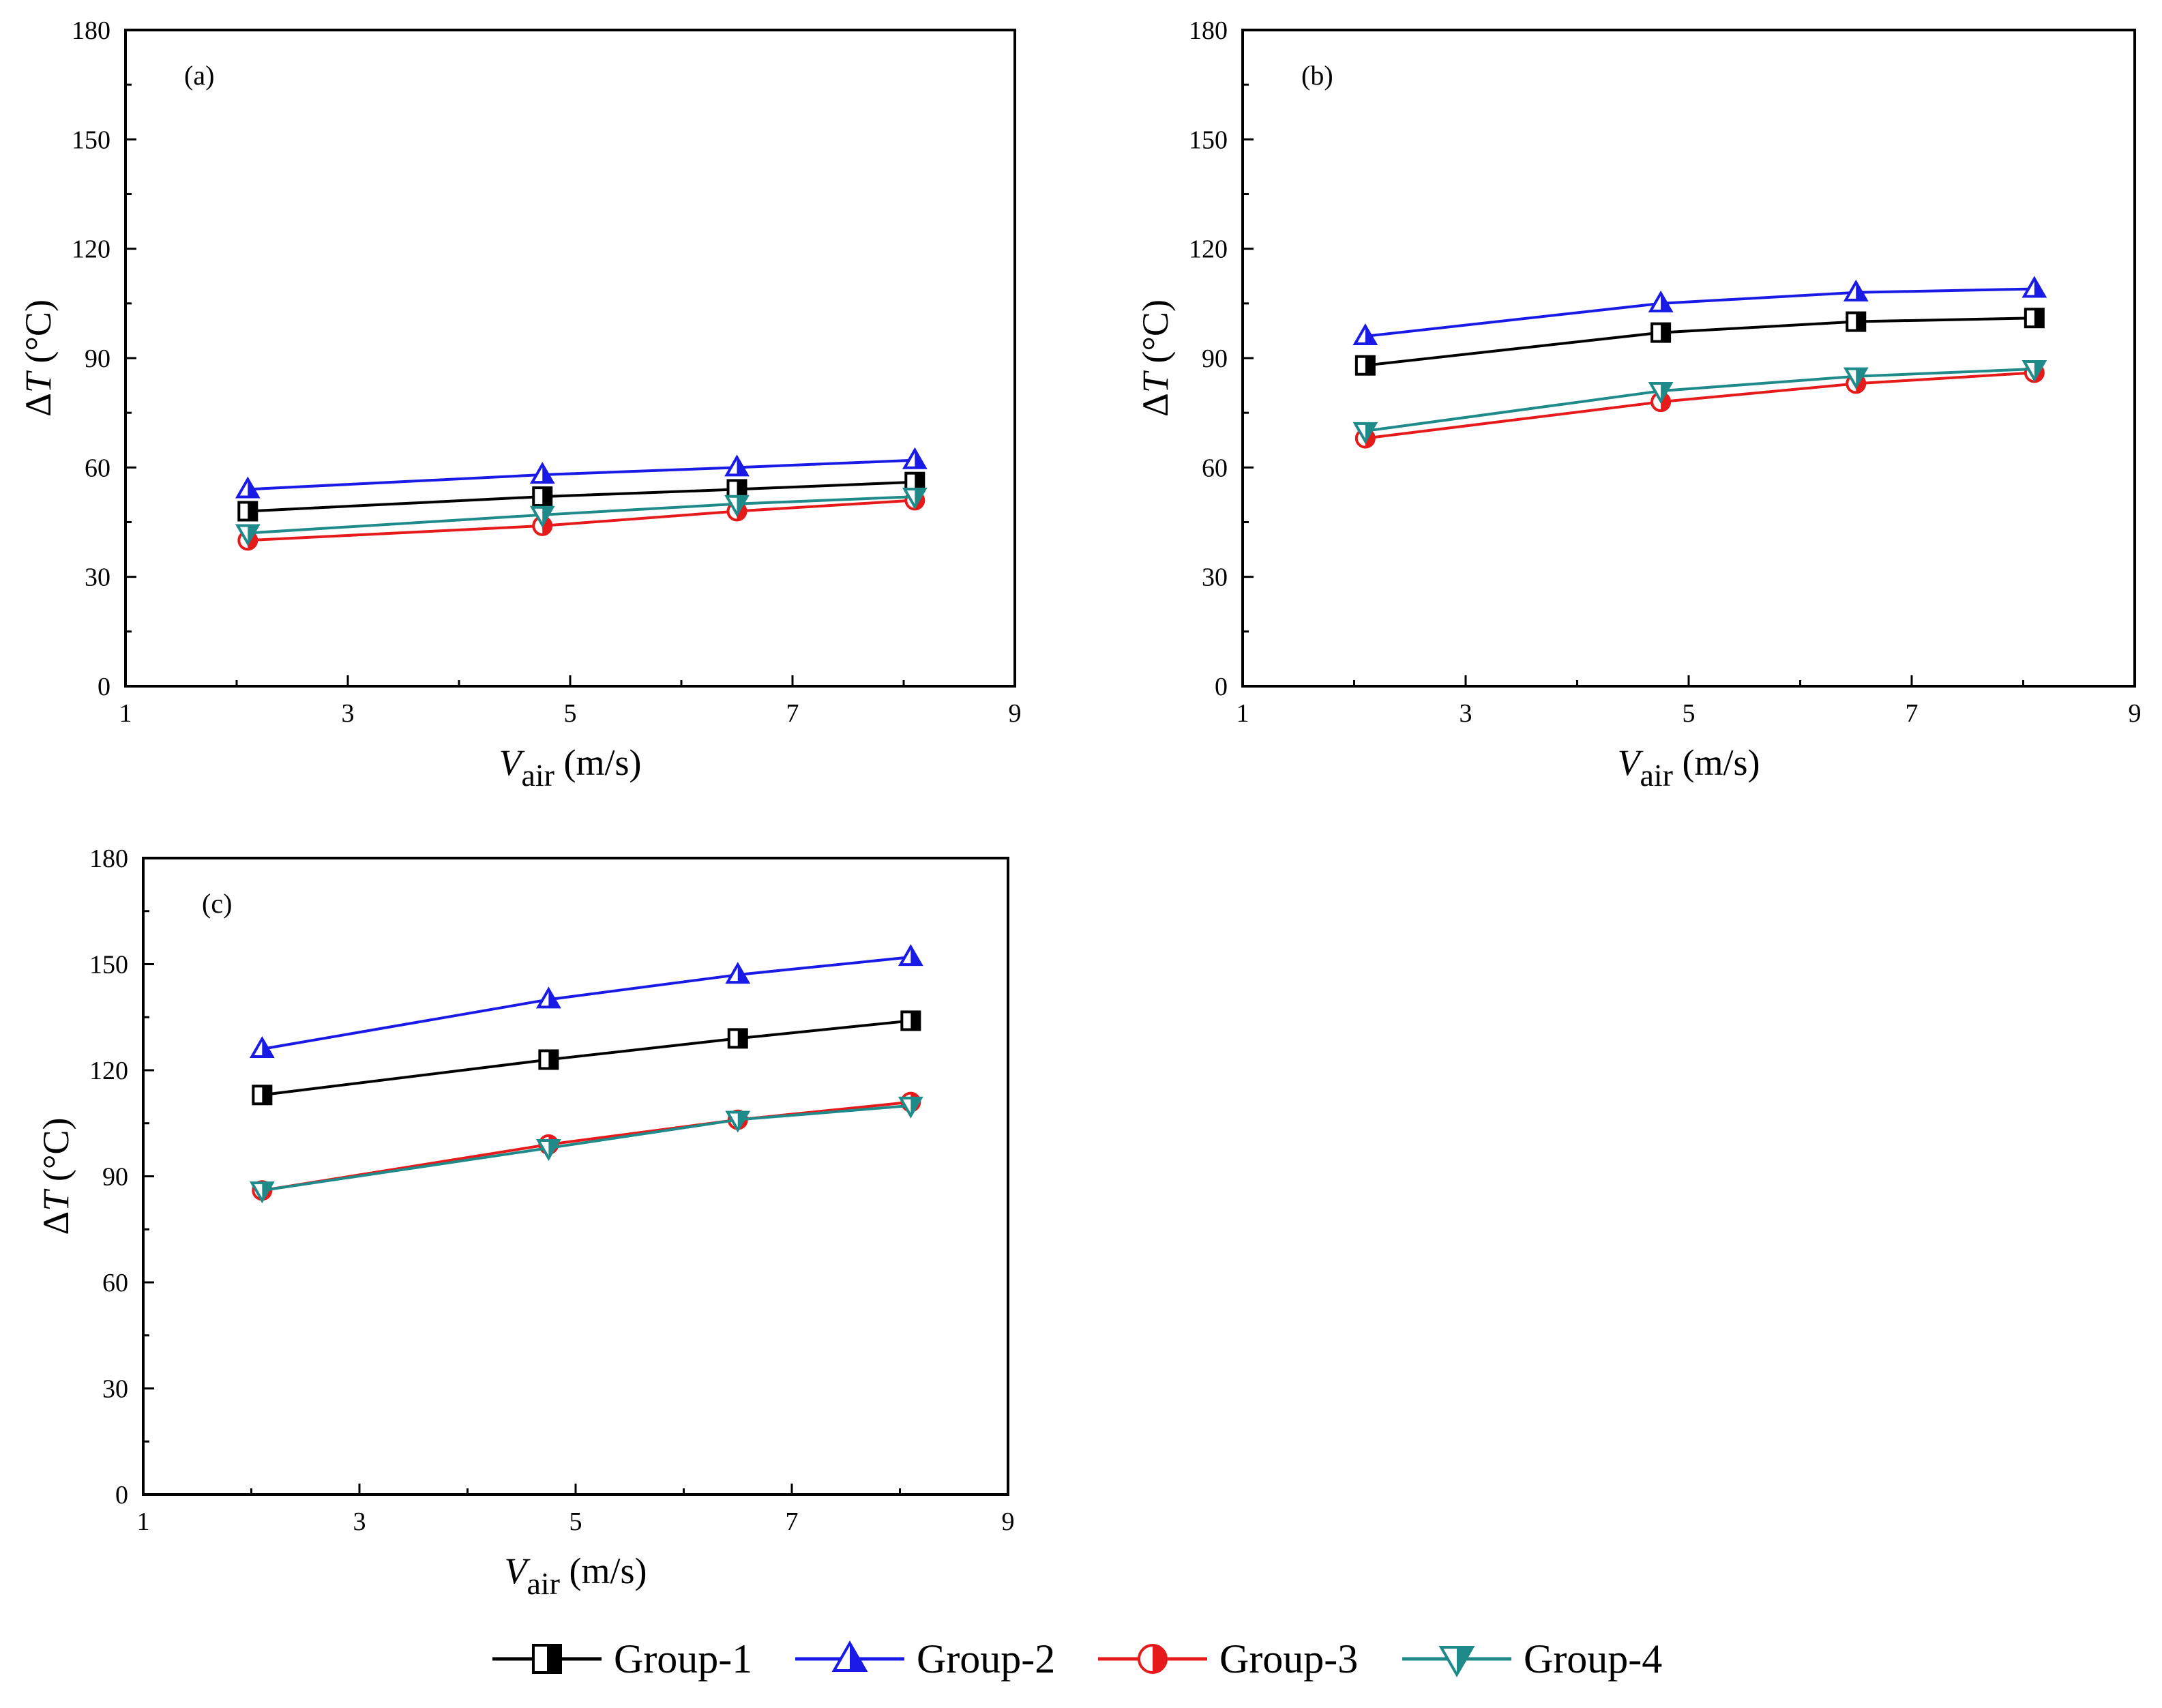  Describe the element at coordinates (115, 1283) in the screenshot. I see `panel-c-ytick-label: 60` at that location.